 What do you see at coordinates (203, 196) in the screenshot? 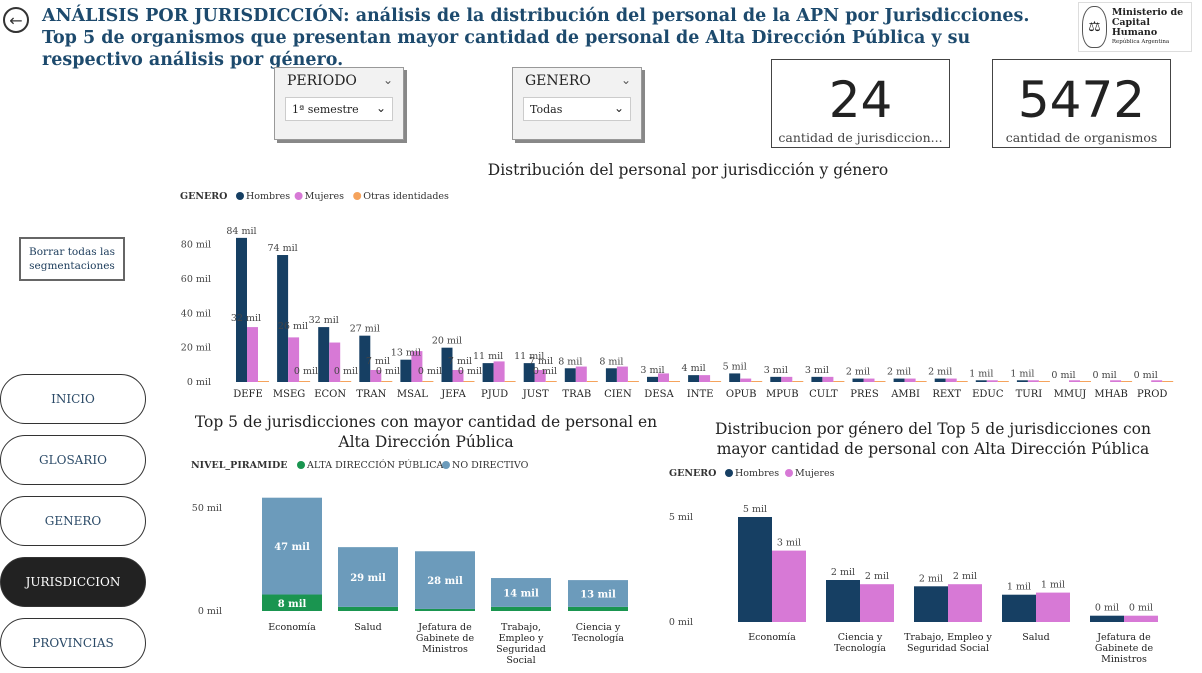
I see `chart1-legend-title: GENERO` at bounding box center [203, 196].